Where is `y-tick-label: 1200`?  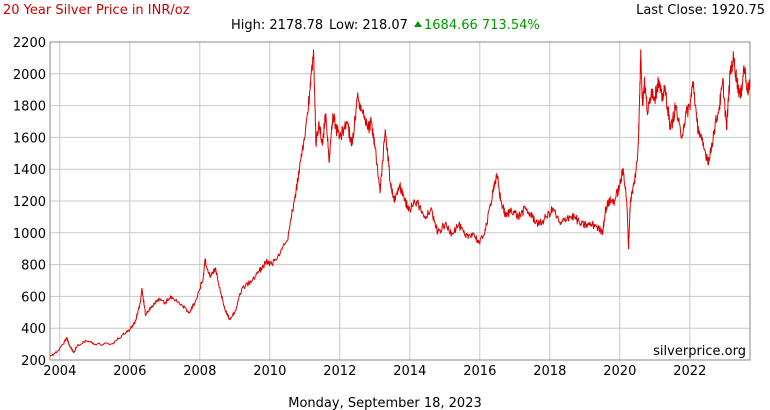
y-tick-label: 1200 is located at coordinates (29, 202).